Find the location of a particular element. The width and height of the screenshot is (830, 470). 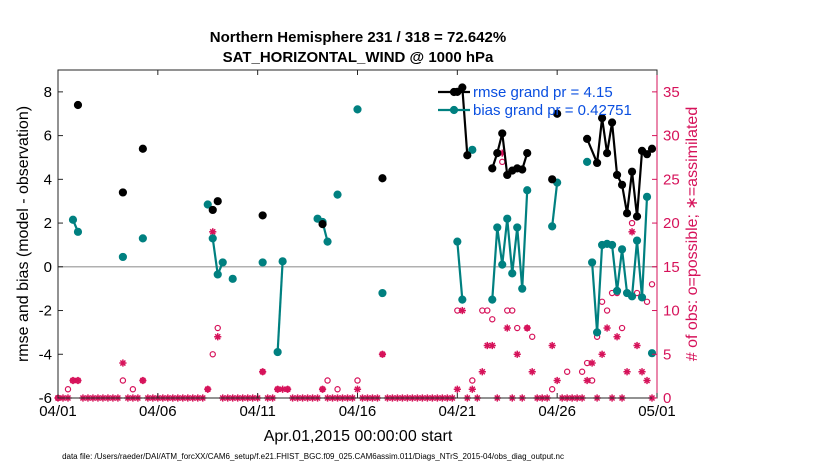

y-tick-label-right: 30 is located at coordinates (671, 136).